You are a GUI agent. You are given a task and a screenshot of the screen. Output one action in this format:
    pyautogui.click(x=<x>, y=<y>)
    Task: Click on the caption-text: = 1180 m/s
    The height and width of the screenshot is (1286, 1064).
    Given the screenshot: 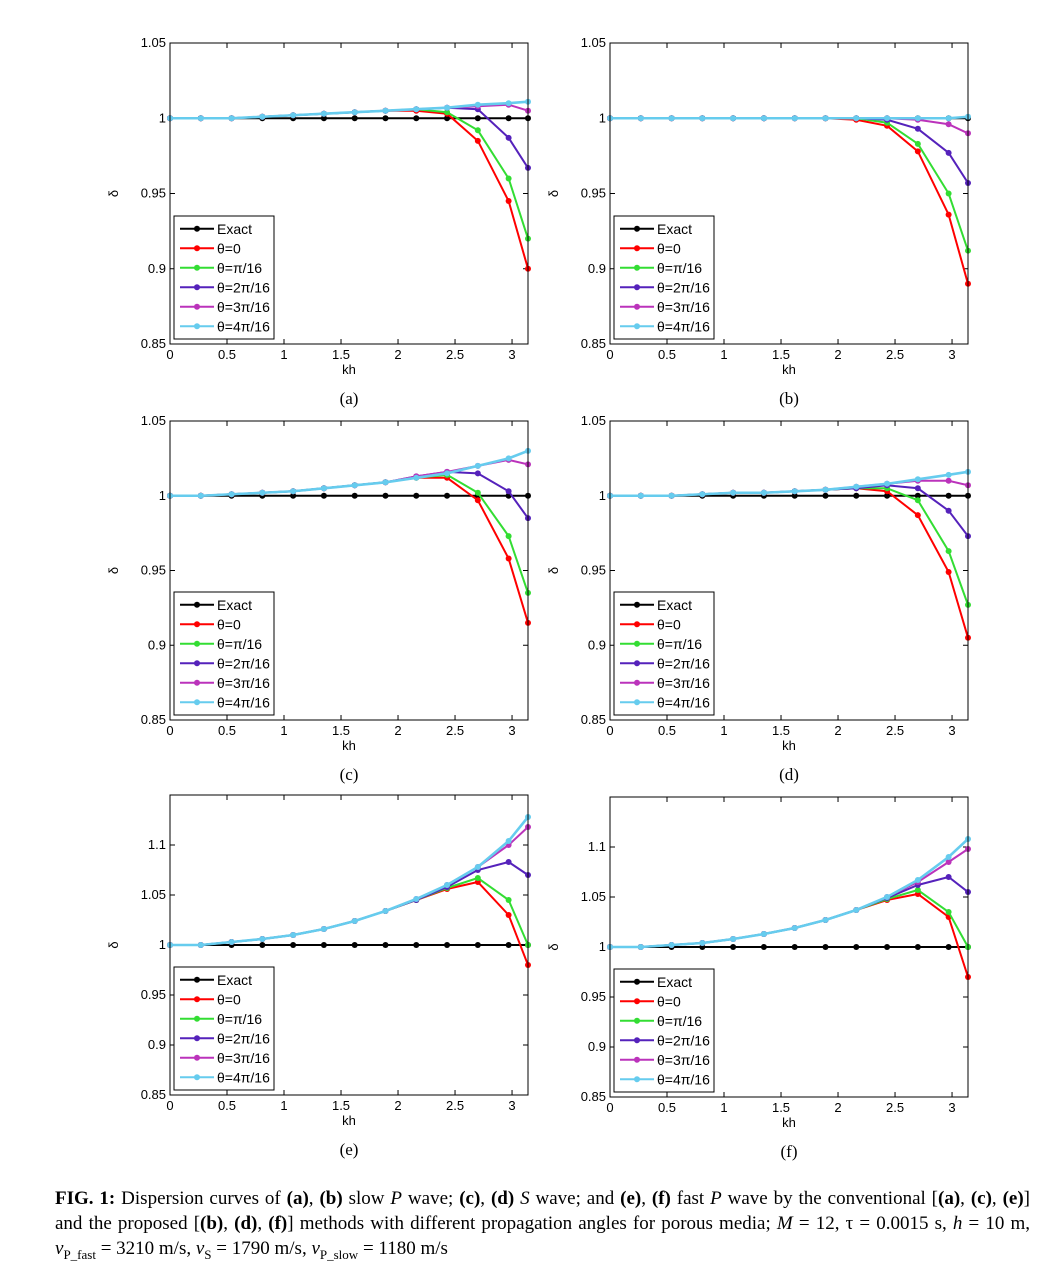 What is the action you would take?
    pyautogui.click(x=403, y=1248)
    